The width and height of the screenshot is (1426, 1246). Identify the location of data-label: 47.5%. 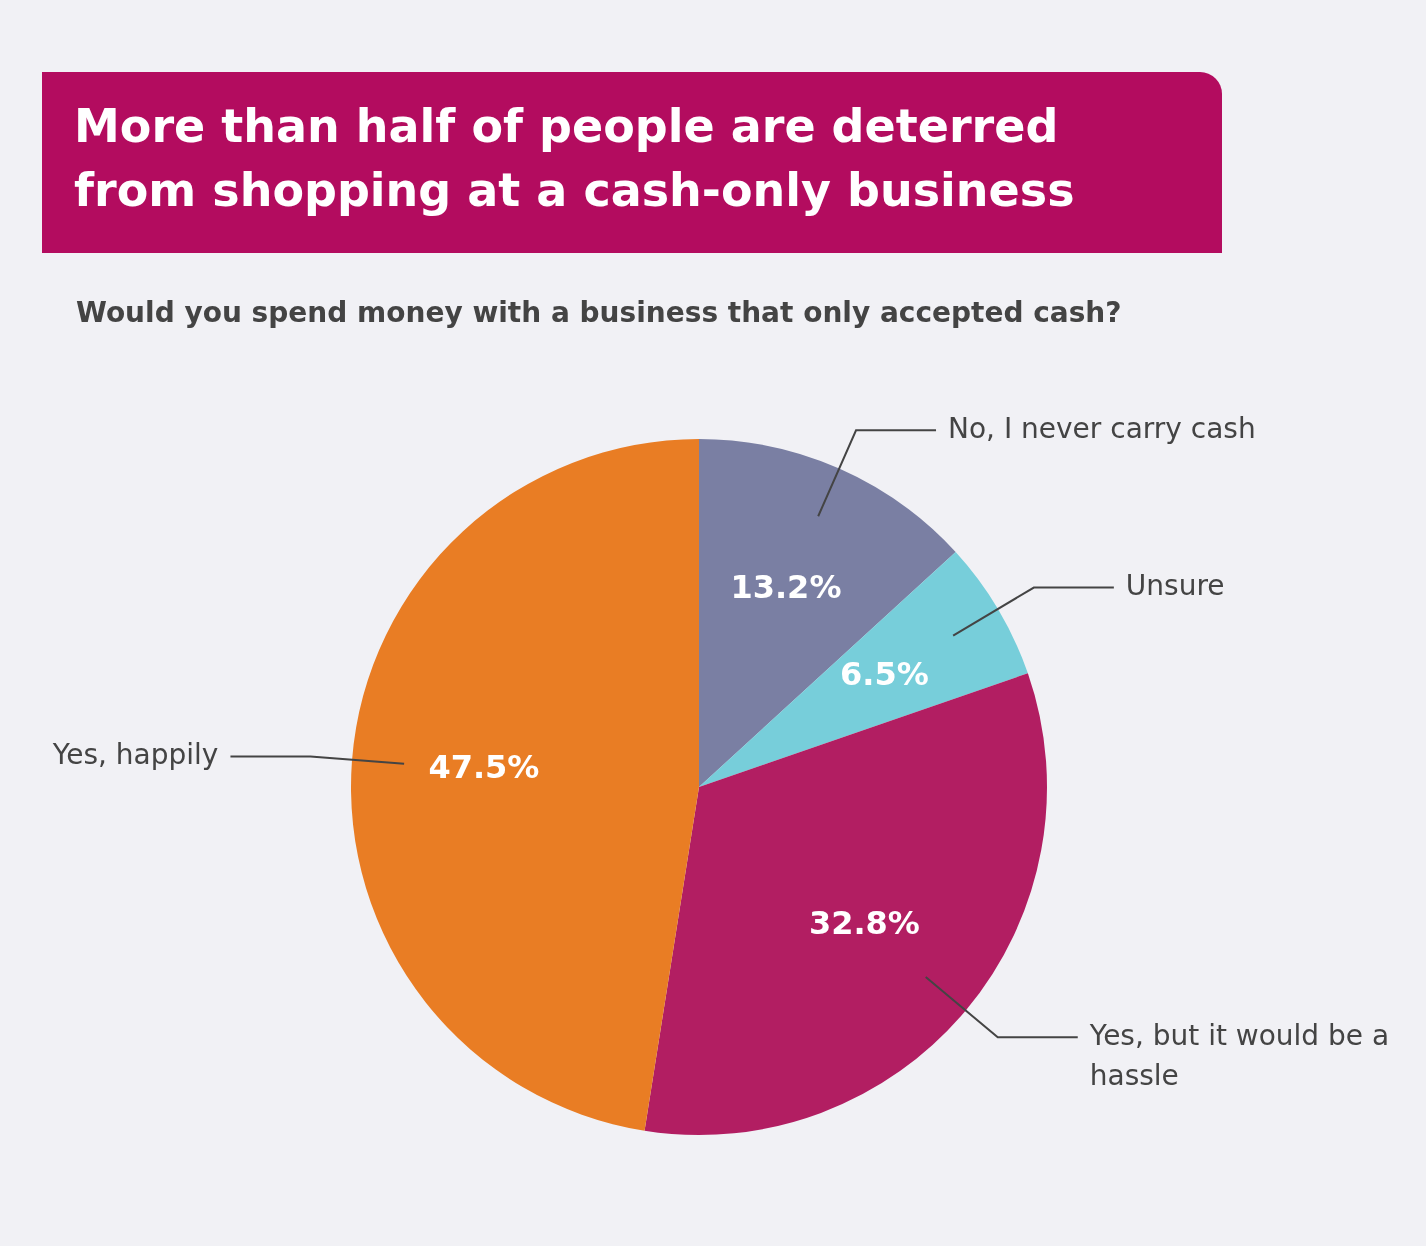
(484, 767).